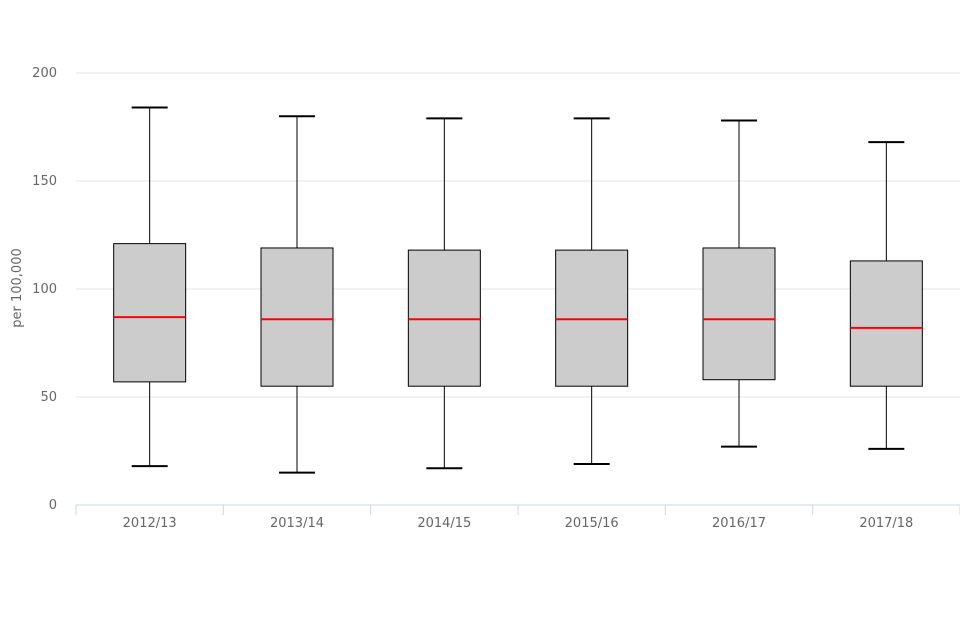  I want to click on y-tick-label: 200, so click(44, 73).